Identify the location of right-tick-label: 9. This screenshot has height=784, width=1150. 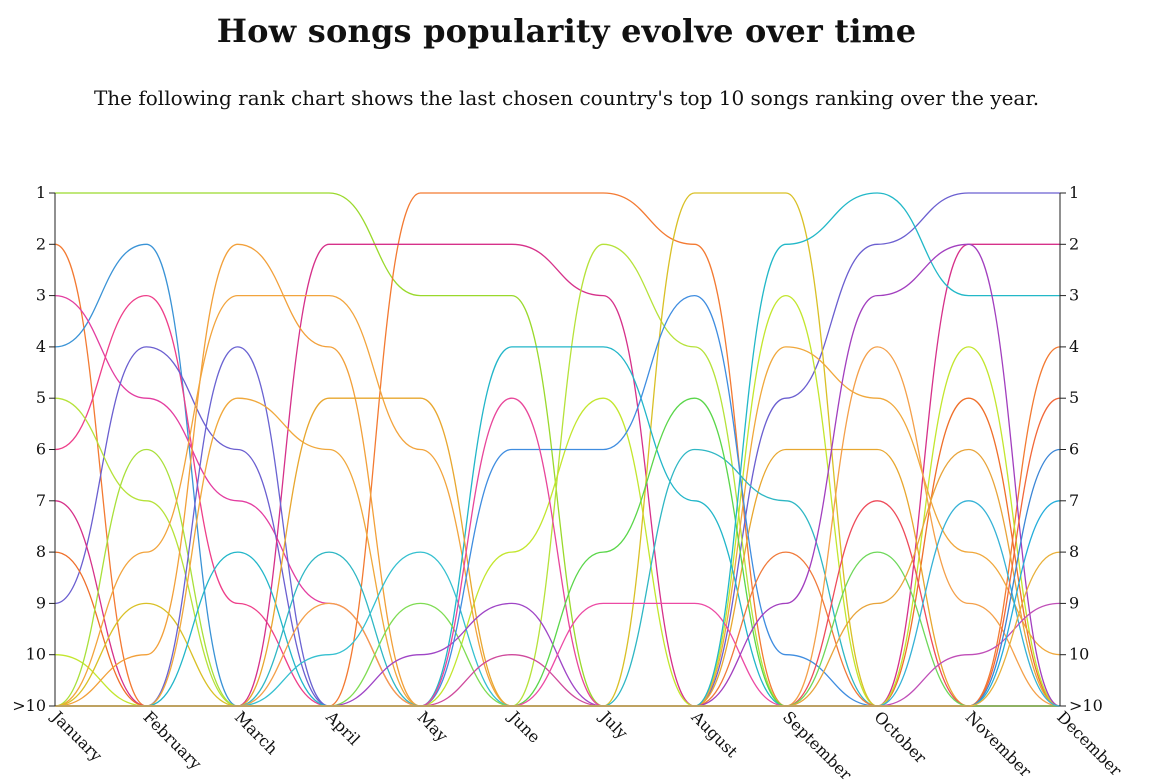
(1074, 602).